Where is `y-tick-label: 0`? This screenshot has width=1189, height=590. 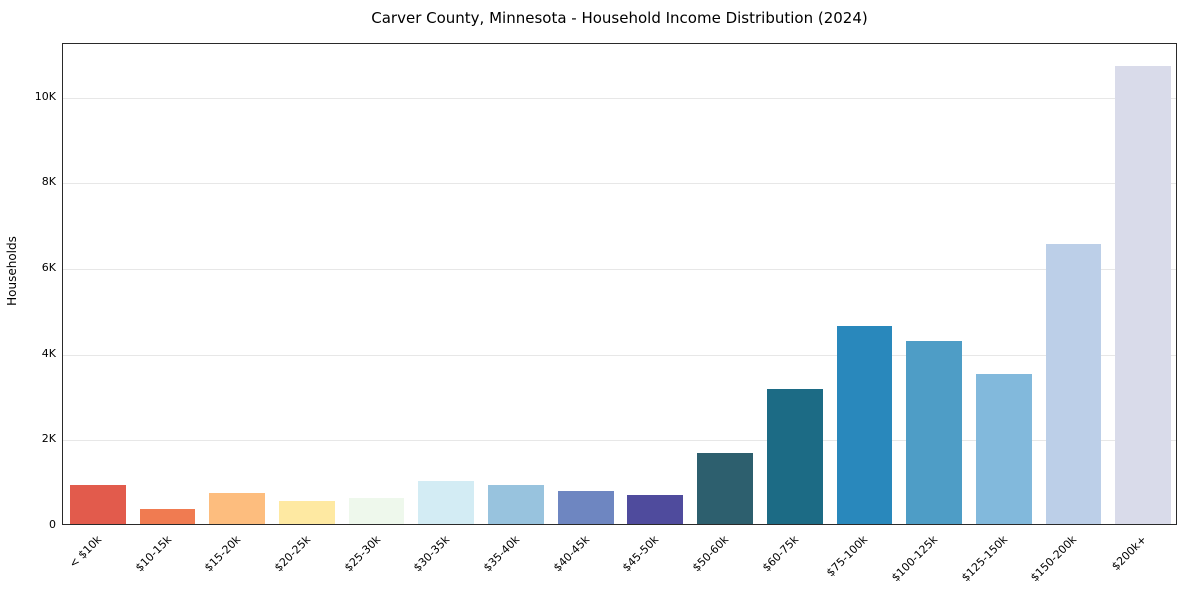 y-tick-label: 0 is located at coordinates (52, 524).